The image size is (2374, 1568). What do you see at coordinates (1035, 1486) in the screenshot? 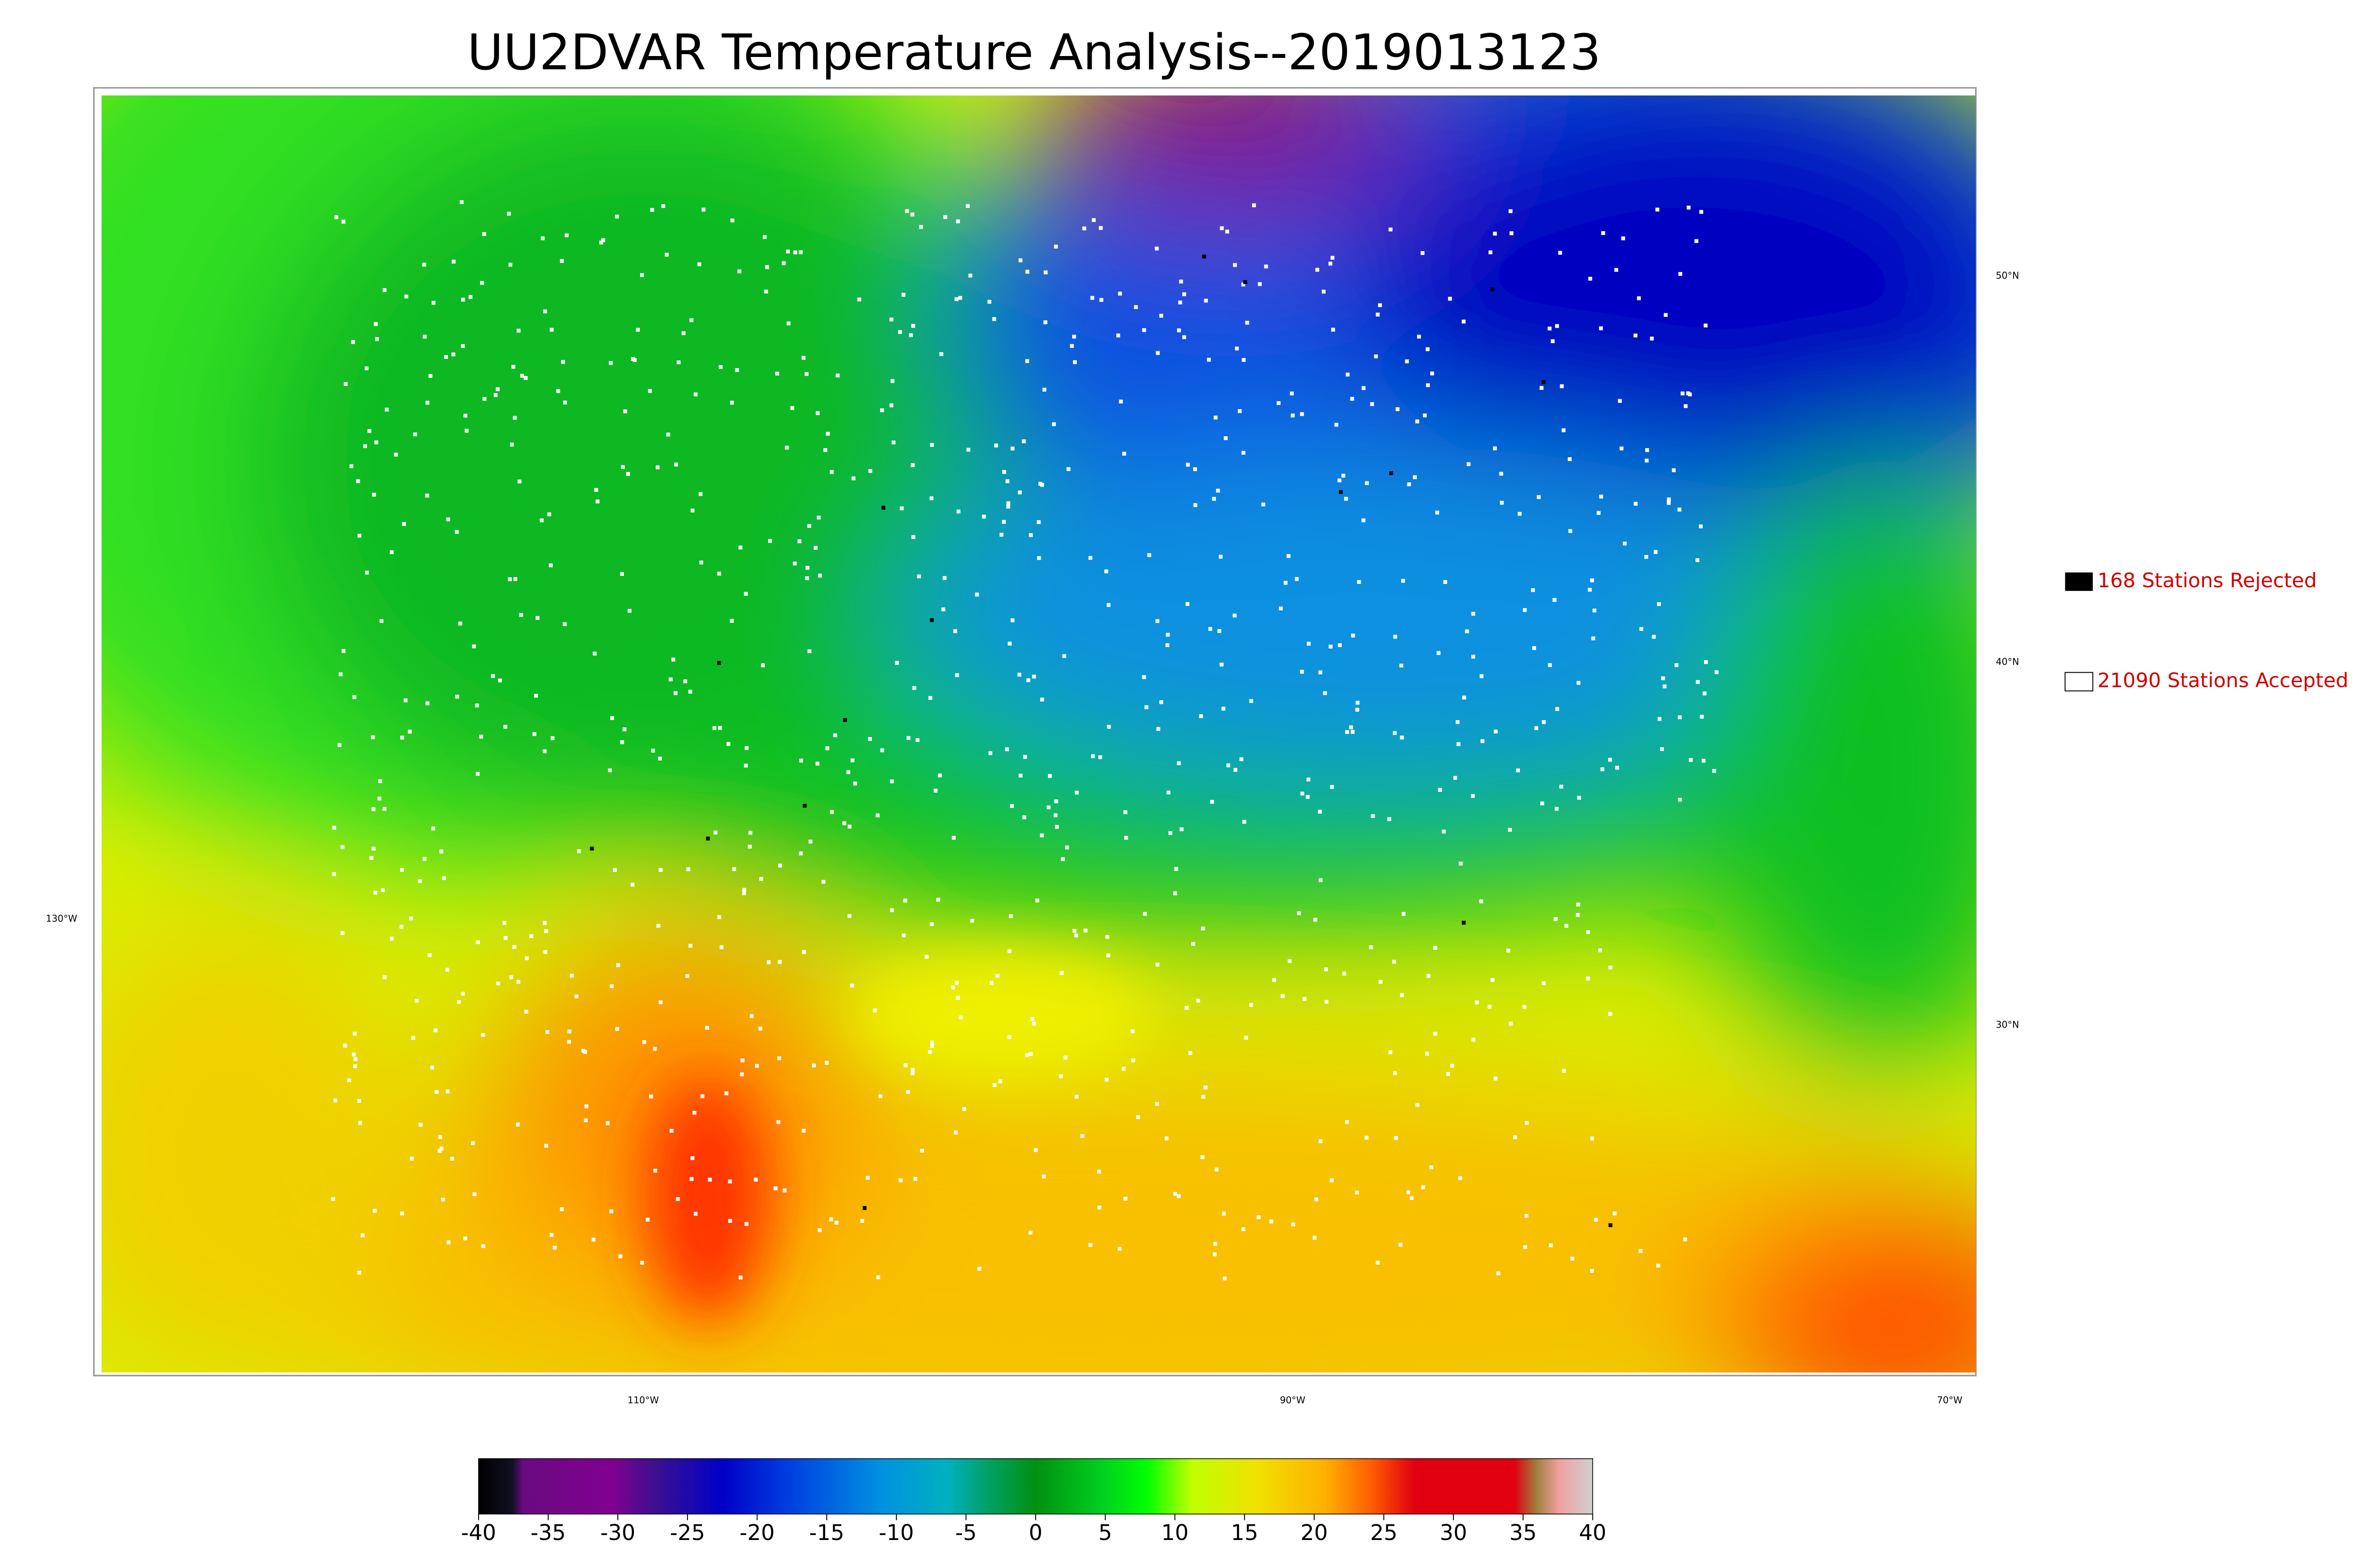
I see `colorbar` at bounding box center [1035, 1486].